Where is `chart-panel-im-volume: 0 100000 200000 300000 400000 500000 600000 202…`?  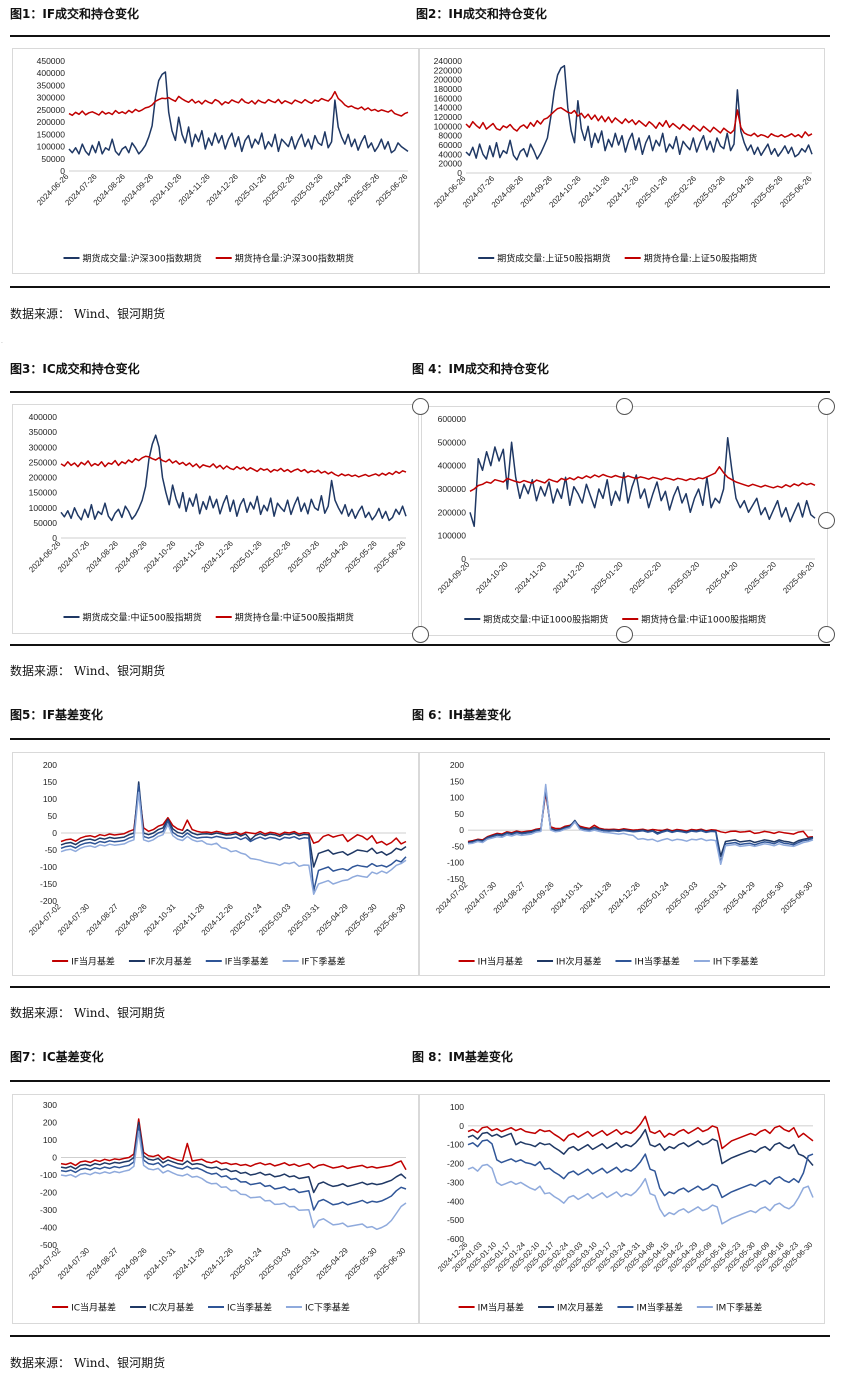 chart-panel-im-volume: 0 100000 200000 300000 400000 500000 600000 202… is located at coordinates (624, 521).